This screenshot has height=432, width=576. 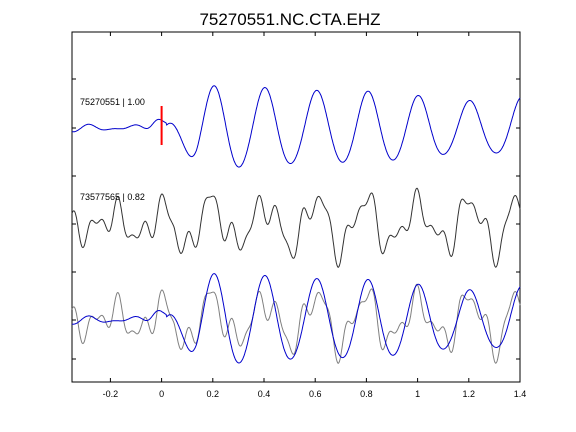 I want to click on x-tick-label: 1, so click(x=417, y=394).